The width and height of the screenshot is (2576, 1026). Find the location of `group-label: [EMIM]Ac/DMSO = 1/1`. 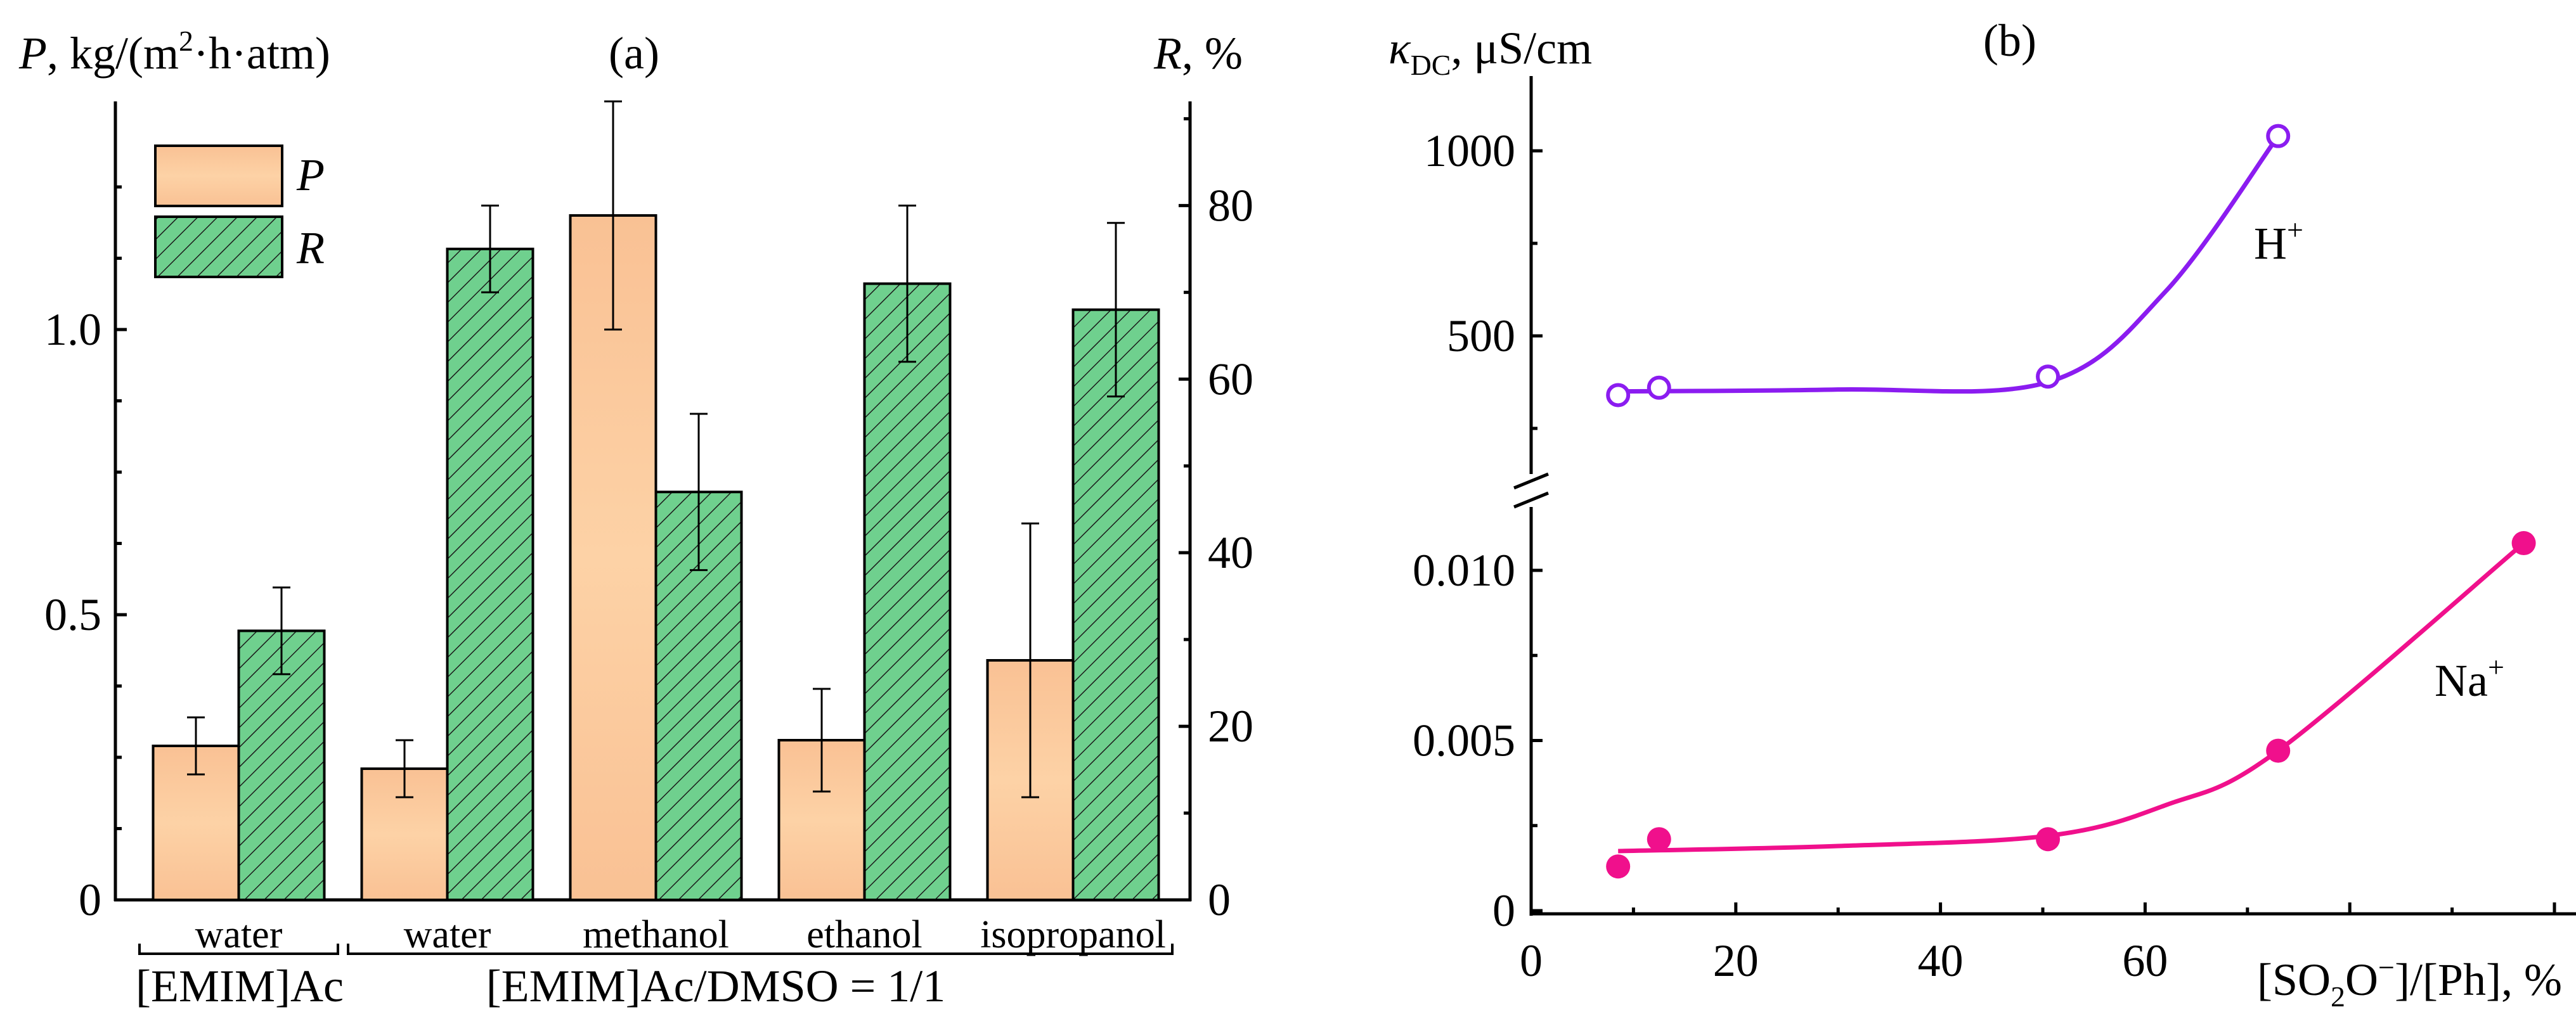

group-label: [EMIM]Ac/DMSO = 1/1 is located at coordinates (716, 986).